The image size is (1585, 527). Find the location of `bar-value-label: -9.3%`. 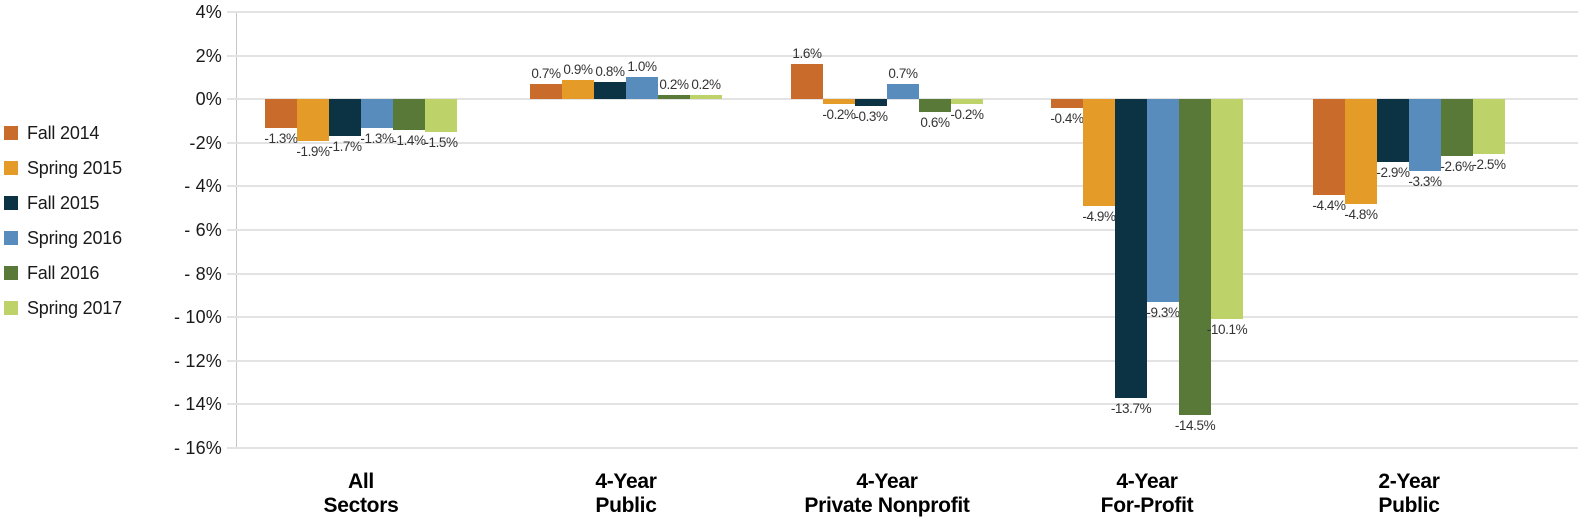

bar-value-label: -9.3% is located at coordinates (1163, 312).